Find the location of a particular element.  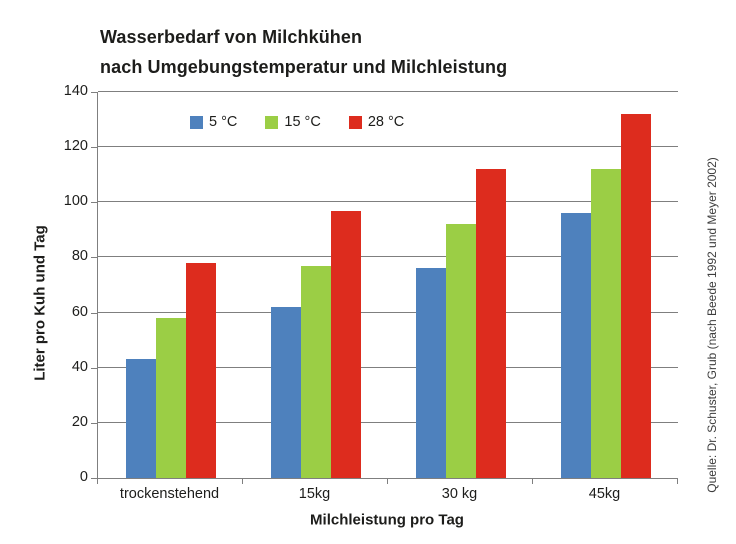

bar-28-c-15kg is located at coordinates (345, 344).